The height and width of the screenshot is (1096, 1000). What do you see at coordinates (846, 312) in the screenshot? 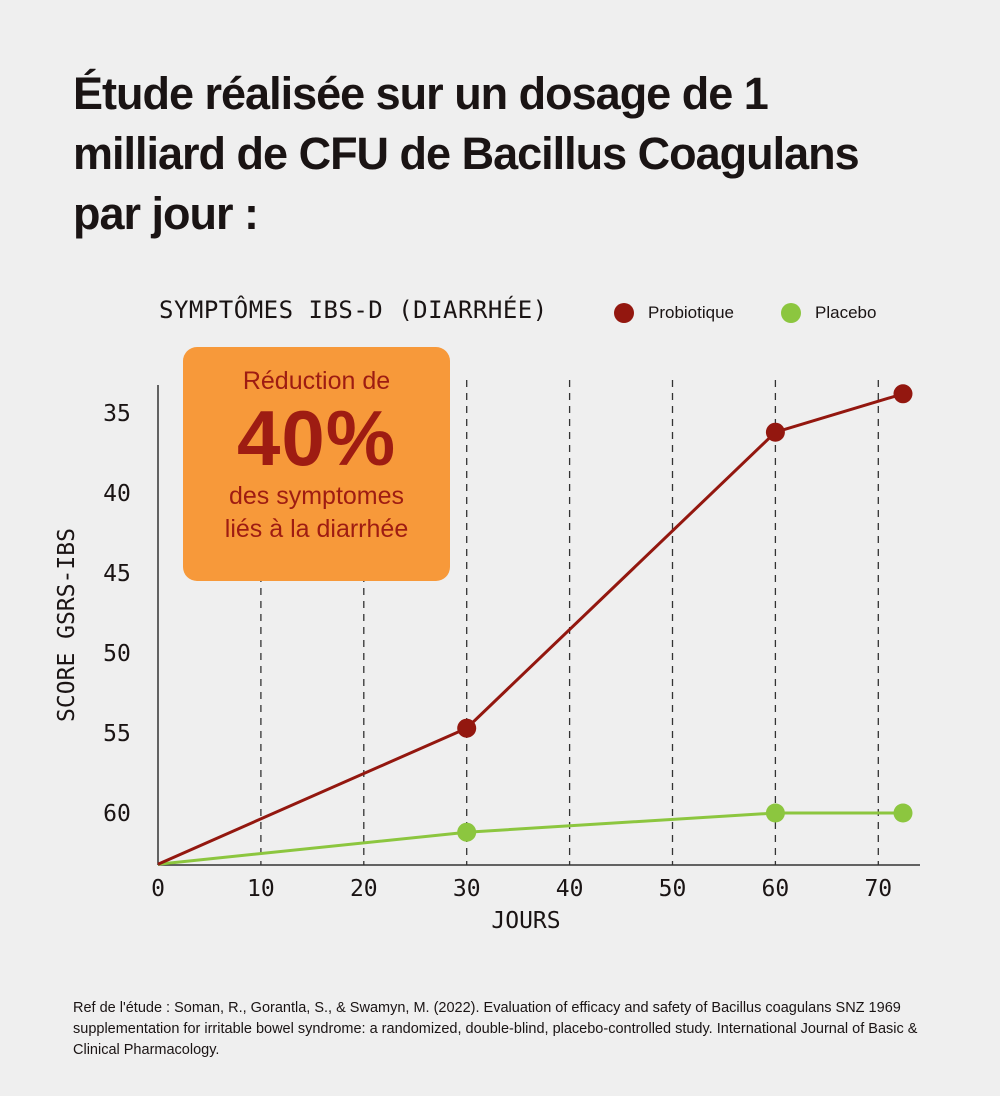
I see `legend-label: Placebo` at bounding box center [846, 312].